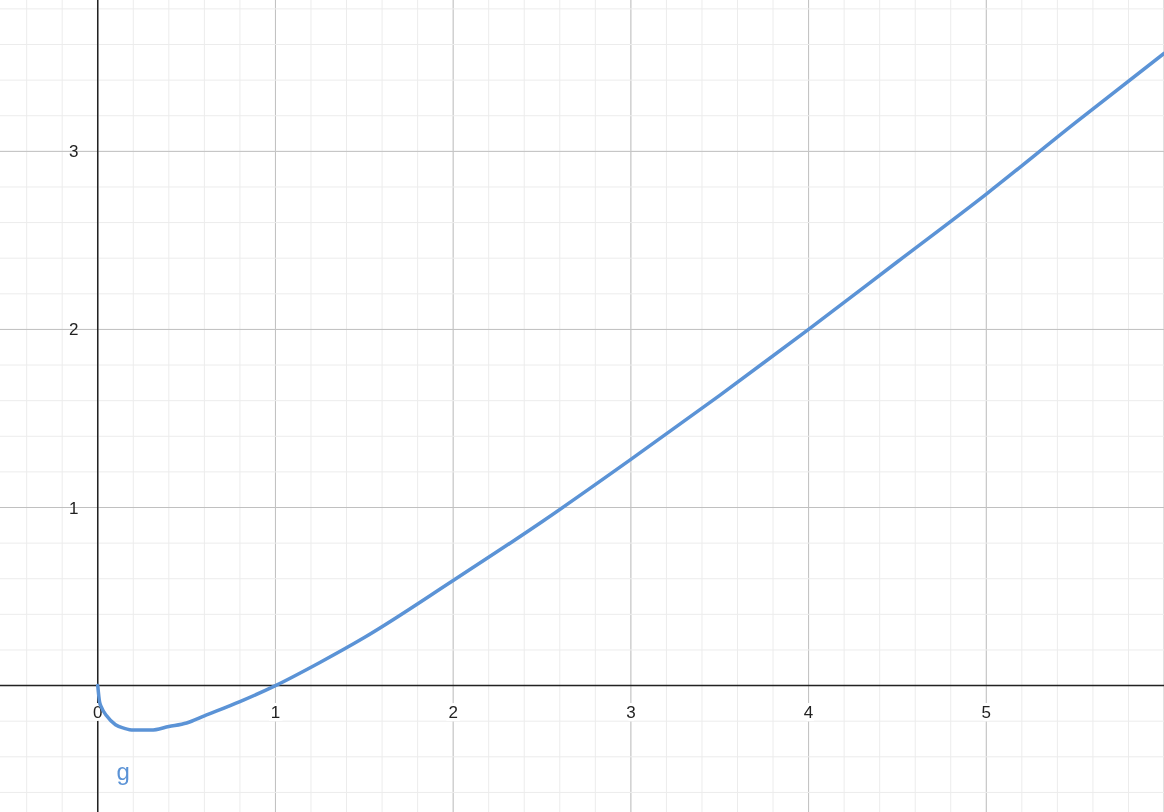 The image size is (1164, 812). What do you see at coordinates (453, 712) in the screenshot?
I see `x-tick-label: 2` at bounding box center [453, 712].